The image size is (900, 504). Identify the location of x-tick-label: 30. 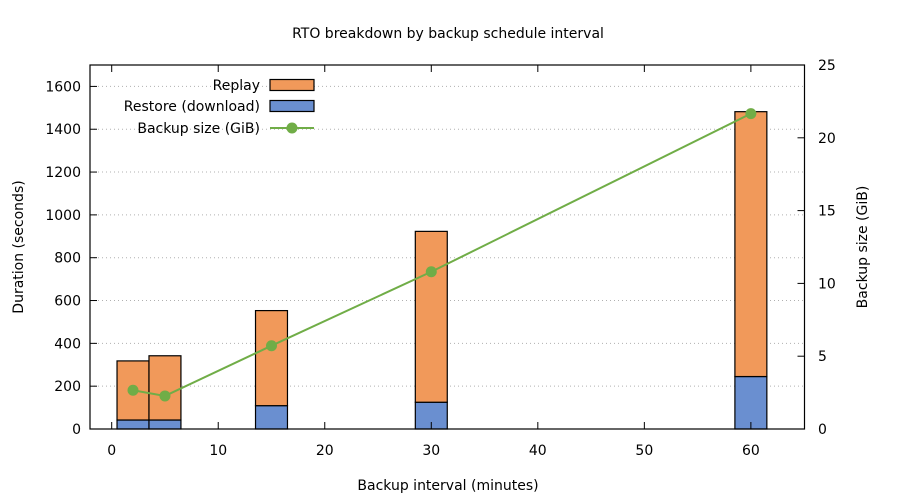
(431, 451).